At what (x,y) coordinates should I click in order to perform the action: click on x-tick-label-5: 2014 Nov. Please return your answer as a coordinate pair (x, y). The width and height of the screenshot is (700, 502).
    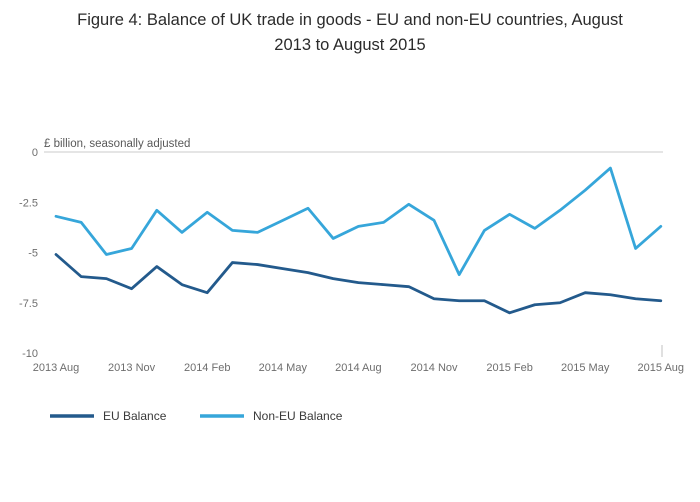
    Looking at the image, I should click on (434, 368).